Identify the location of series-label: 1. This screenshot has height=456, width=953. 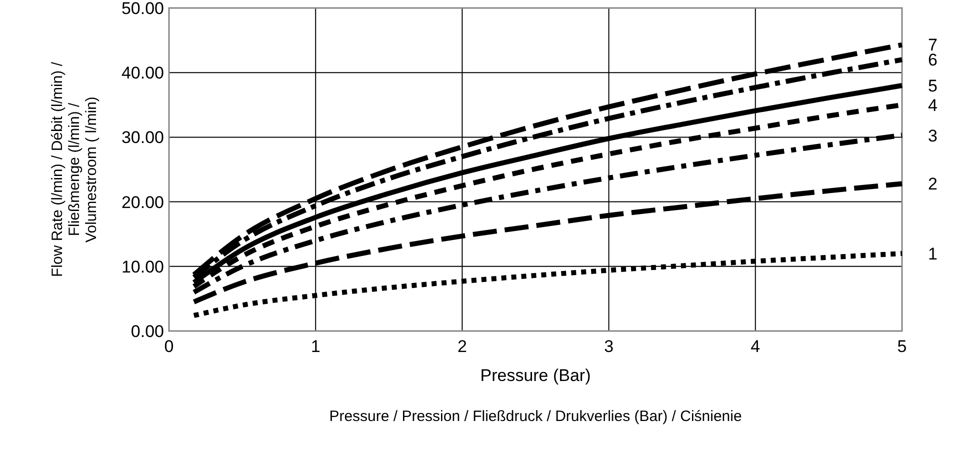
(933, 254).